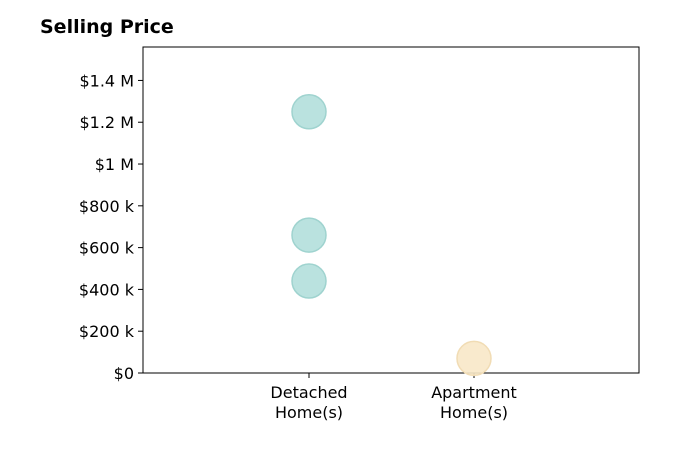 This screenshot has width=679, height=462. What do you see at coordinates (474, 358) in the screenshot?
I see `apartment-home-point` at bounding box center [474, 358].